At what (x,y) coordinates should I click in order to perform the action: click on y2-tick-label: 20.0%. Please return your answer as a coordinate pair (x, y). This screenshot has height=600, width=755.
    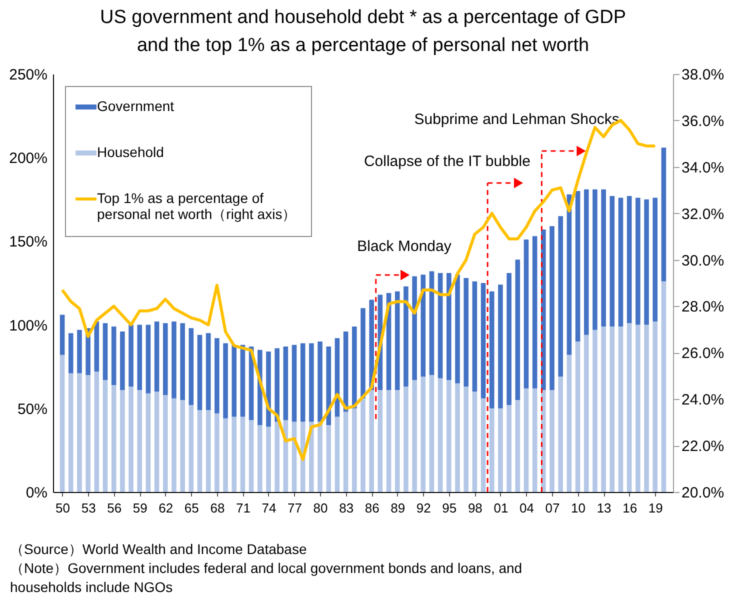
    Looking at the image, I should click on (703, 493).